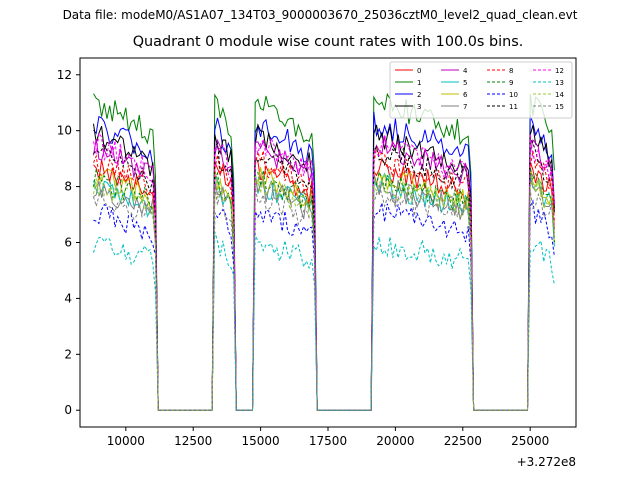 This screenshot has width=640, height=480. Describe the element at coordinates (511, 71) in the screenshot. I see `legend-label: 8` at that location.